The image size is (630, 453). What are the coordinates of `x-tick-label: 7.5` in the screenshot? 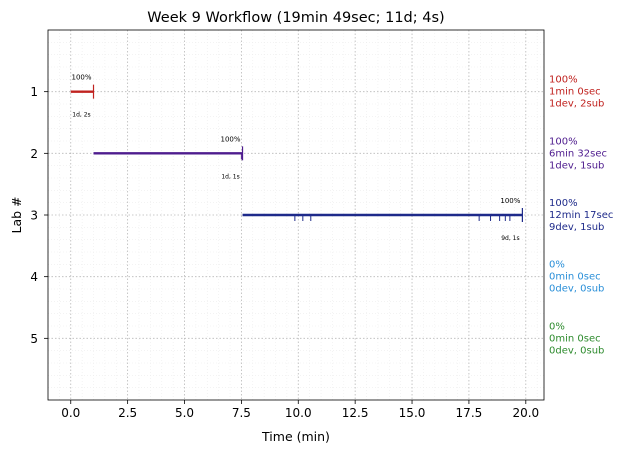 It's located at (241, 413).